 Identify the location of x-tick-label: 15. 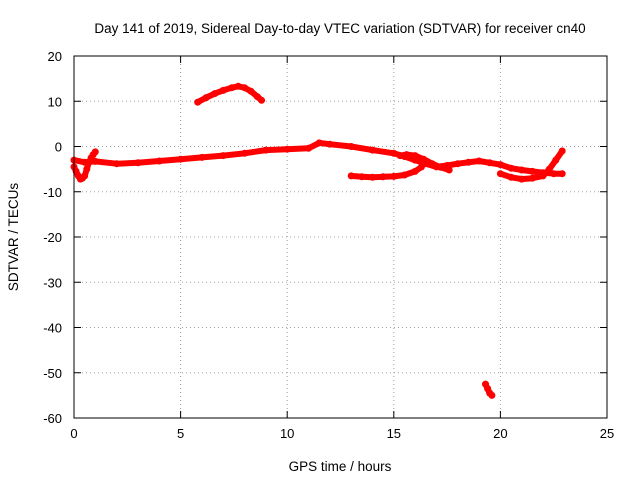
(394, 433).